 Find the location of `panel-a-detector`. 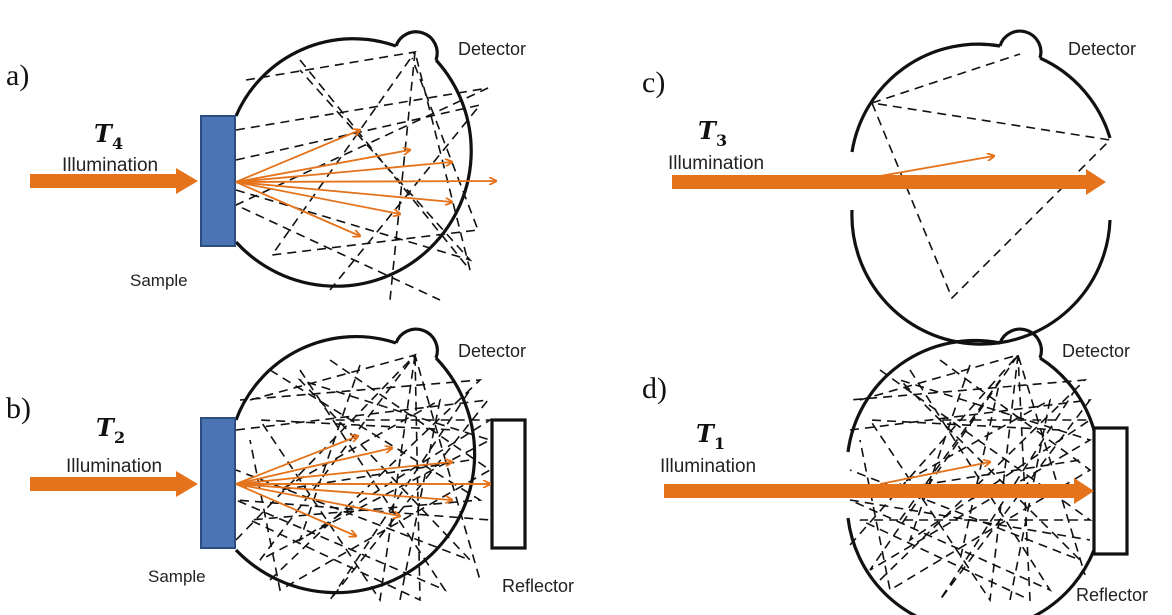

panel-a-detector is located at coordinates (416, 45).